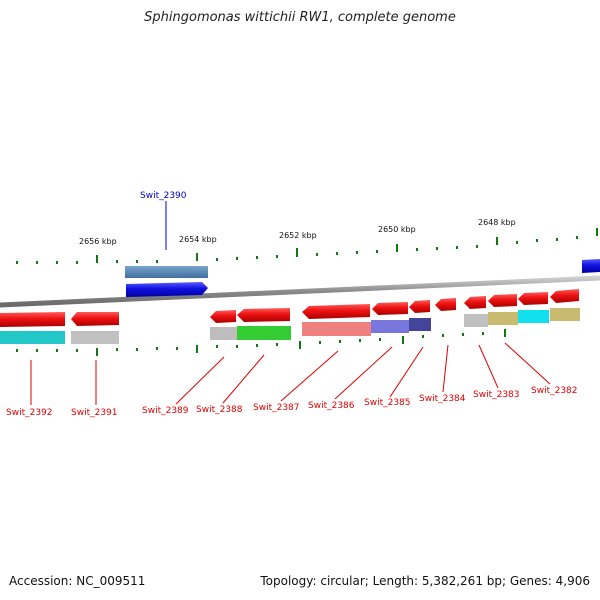 This screenshot has width=600, height=600. Describe the element at coordinates (496, 395) in the screenshot. I see `gene-label: Swit_2383` at that location.